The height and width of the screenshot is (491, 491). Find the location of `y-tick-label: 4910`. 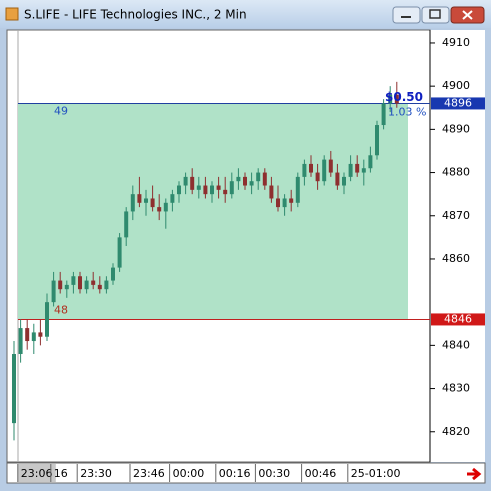

y-tick-label: 4910 is located at coordinates (456, 42).